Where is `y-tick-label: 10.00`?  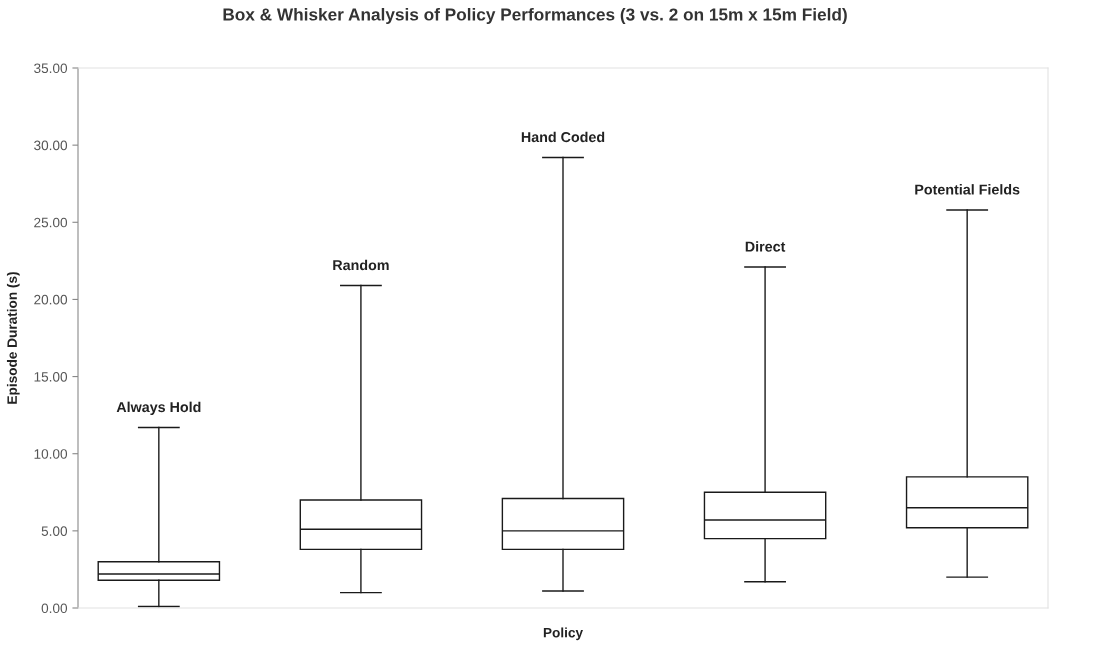
y-tick-label: 10.00 is located at coordinates (51, 454).